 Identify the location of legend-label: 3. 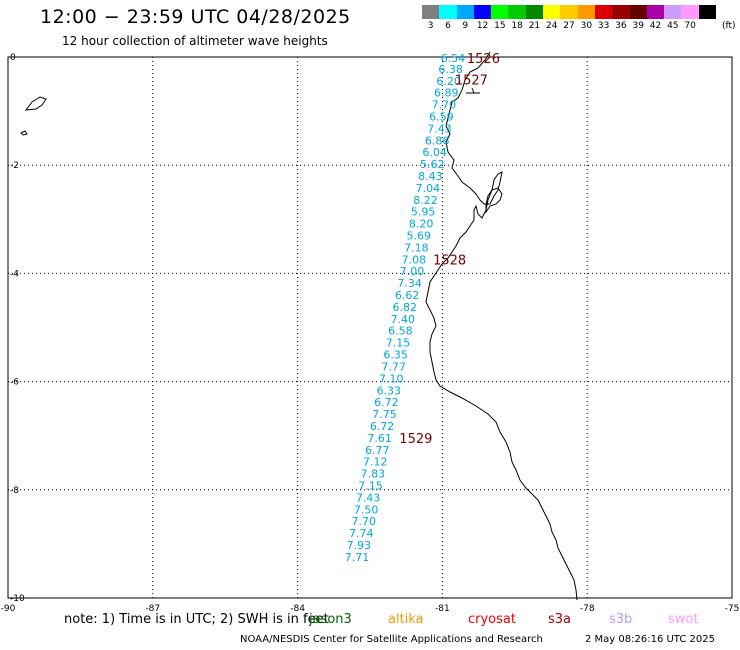
(430, 26).